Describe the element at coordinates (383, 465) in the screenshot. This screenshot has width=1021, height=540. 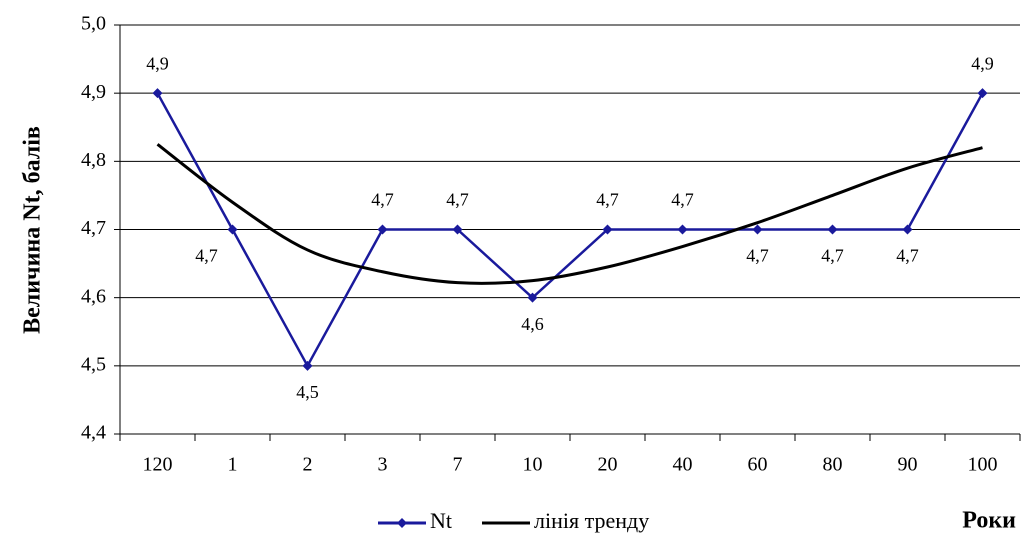
I see `x-tick-label: 3` at that location.